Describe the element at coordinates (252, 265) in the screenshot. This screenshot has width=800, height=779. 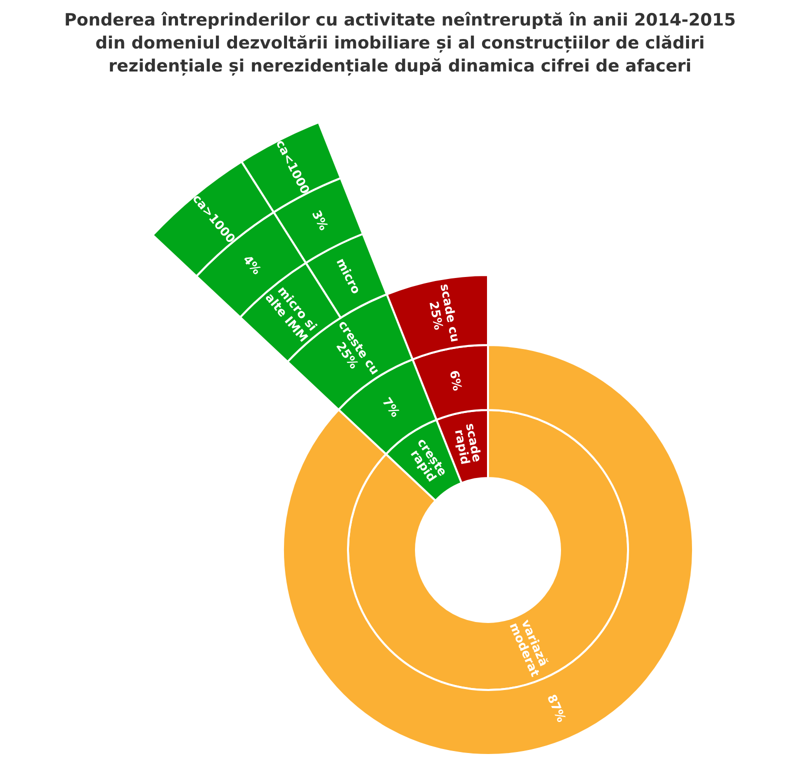
I see `data-label: 4%` at that location.